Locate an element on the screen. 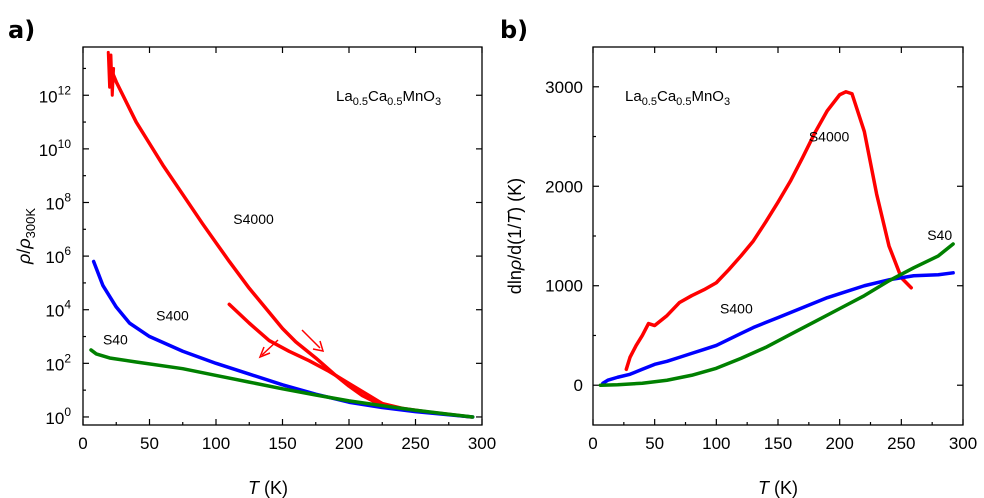  x-tick-label-b: 50 is located at coordinates (654, 443).